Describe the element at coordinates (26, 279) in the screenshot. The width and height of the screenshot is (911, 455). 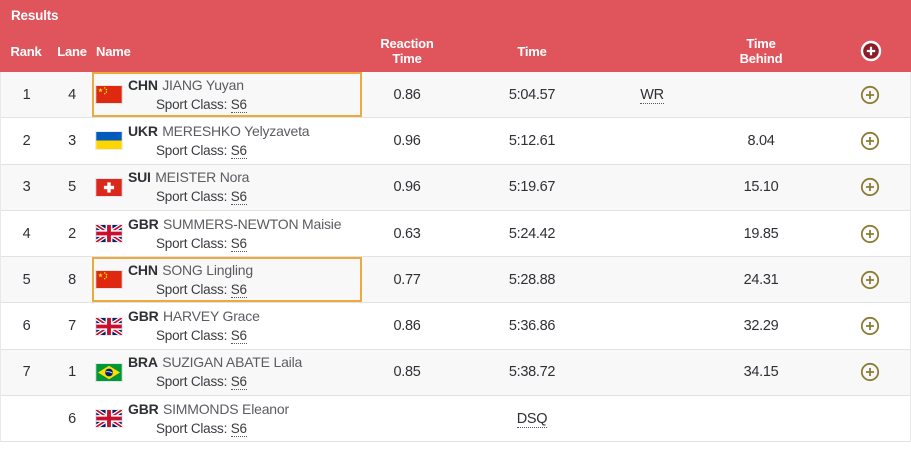
I see `rank-value: 5` at that location.